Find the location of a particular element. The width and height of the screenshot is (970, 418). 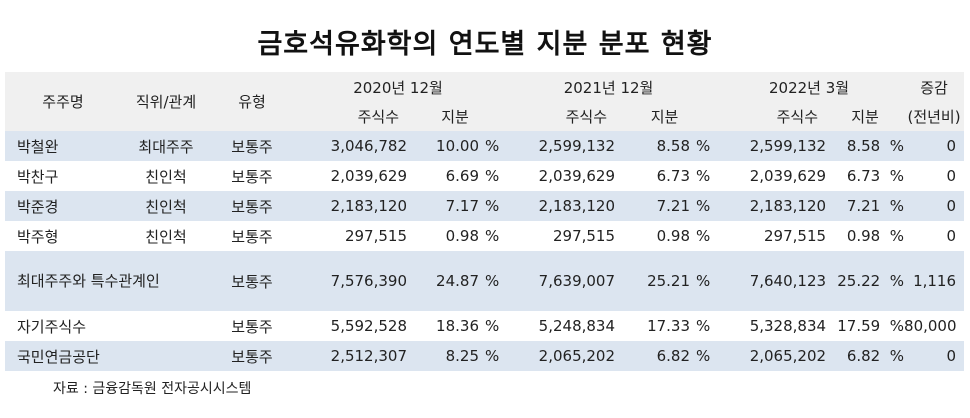

stake-2020: 8.25 is located at coordinates (443, 356).